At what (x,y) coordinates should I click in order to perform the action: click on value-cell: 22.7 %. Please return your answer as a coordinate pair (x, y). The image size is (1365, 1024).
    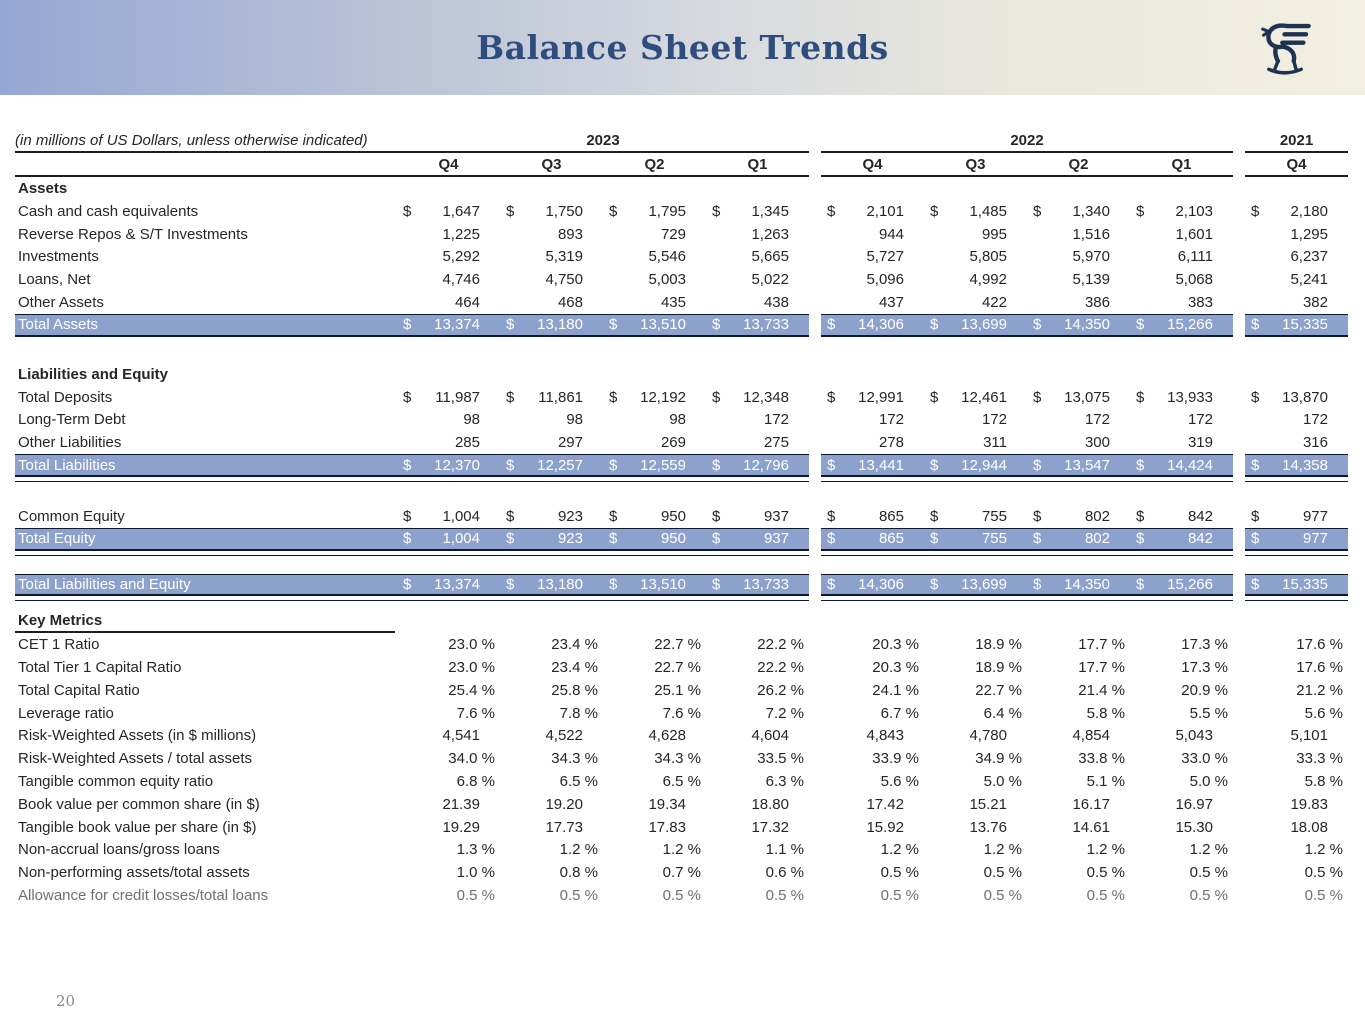
    Looking at the image, I should click on (654, 667).